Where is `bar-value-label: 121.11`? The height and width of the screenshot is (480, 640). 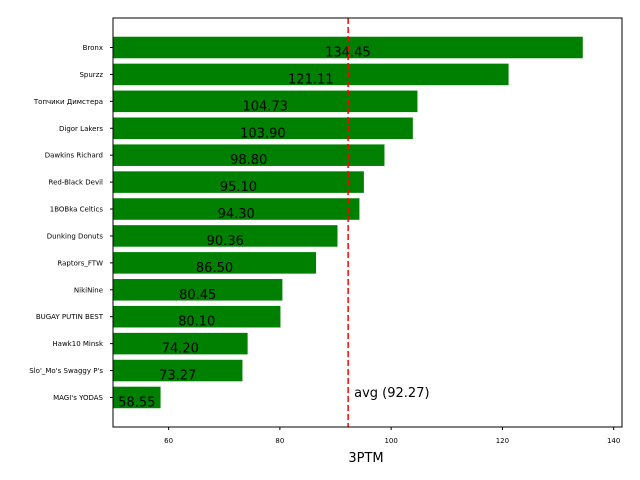 bar-value-label: 121.11 is located at coordinates (311, 79).